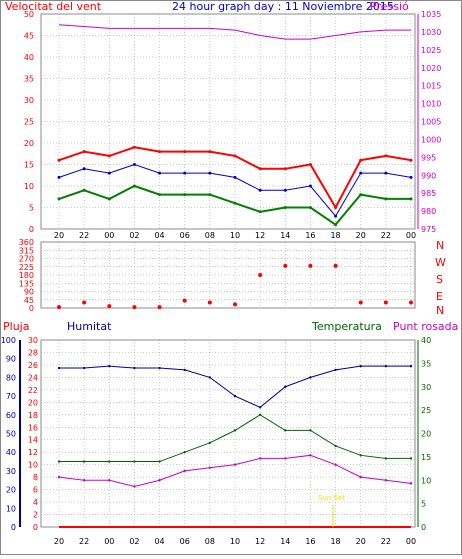  What do you see at coordinates (26, 267) in the screenshot?
I see `direction-tick-label: 225` at bounding box center [26, 267].